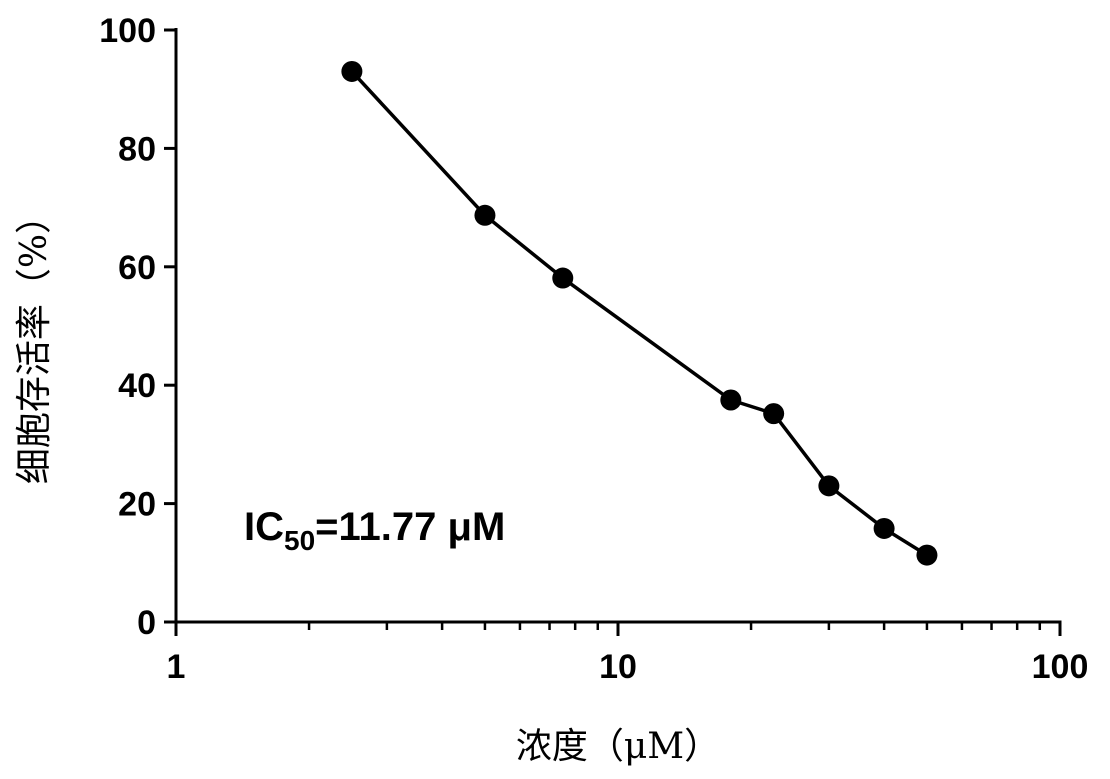  What do you see at coordinates (299, 540) in the screenshot?
I see `ic50-subscript: 50` at bounding box center [299, 540].